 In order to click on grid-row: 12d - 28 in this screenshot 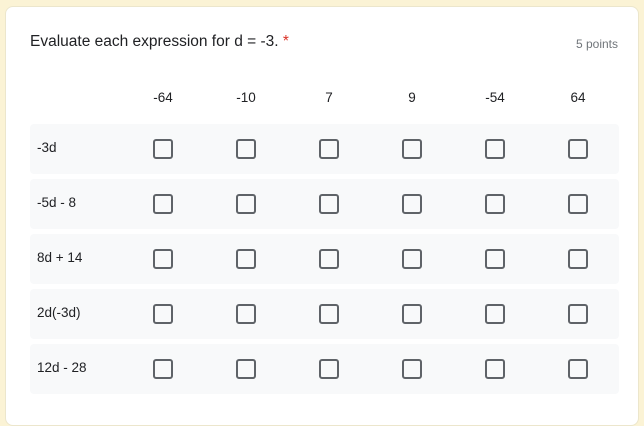, I will do `click(324, 369)`.